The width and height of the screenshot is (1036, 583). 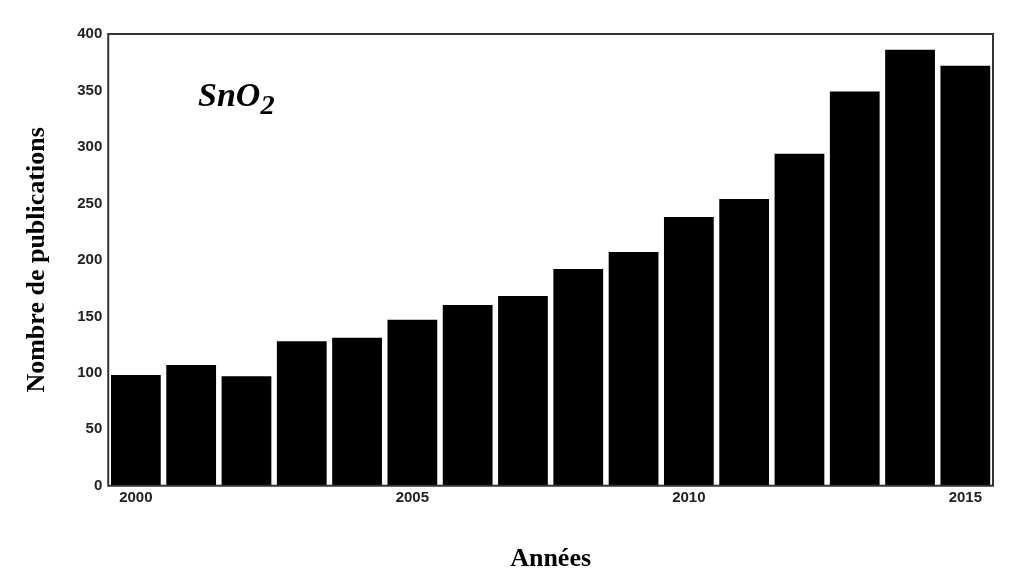 What do you see at coordinates (90, 146) in the screenshot?
I see `y-tick-label: 300` at bounding box center [90, 146].